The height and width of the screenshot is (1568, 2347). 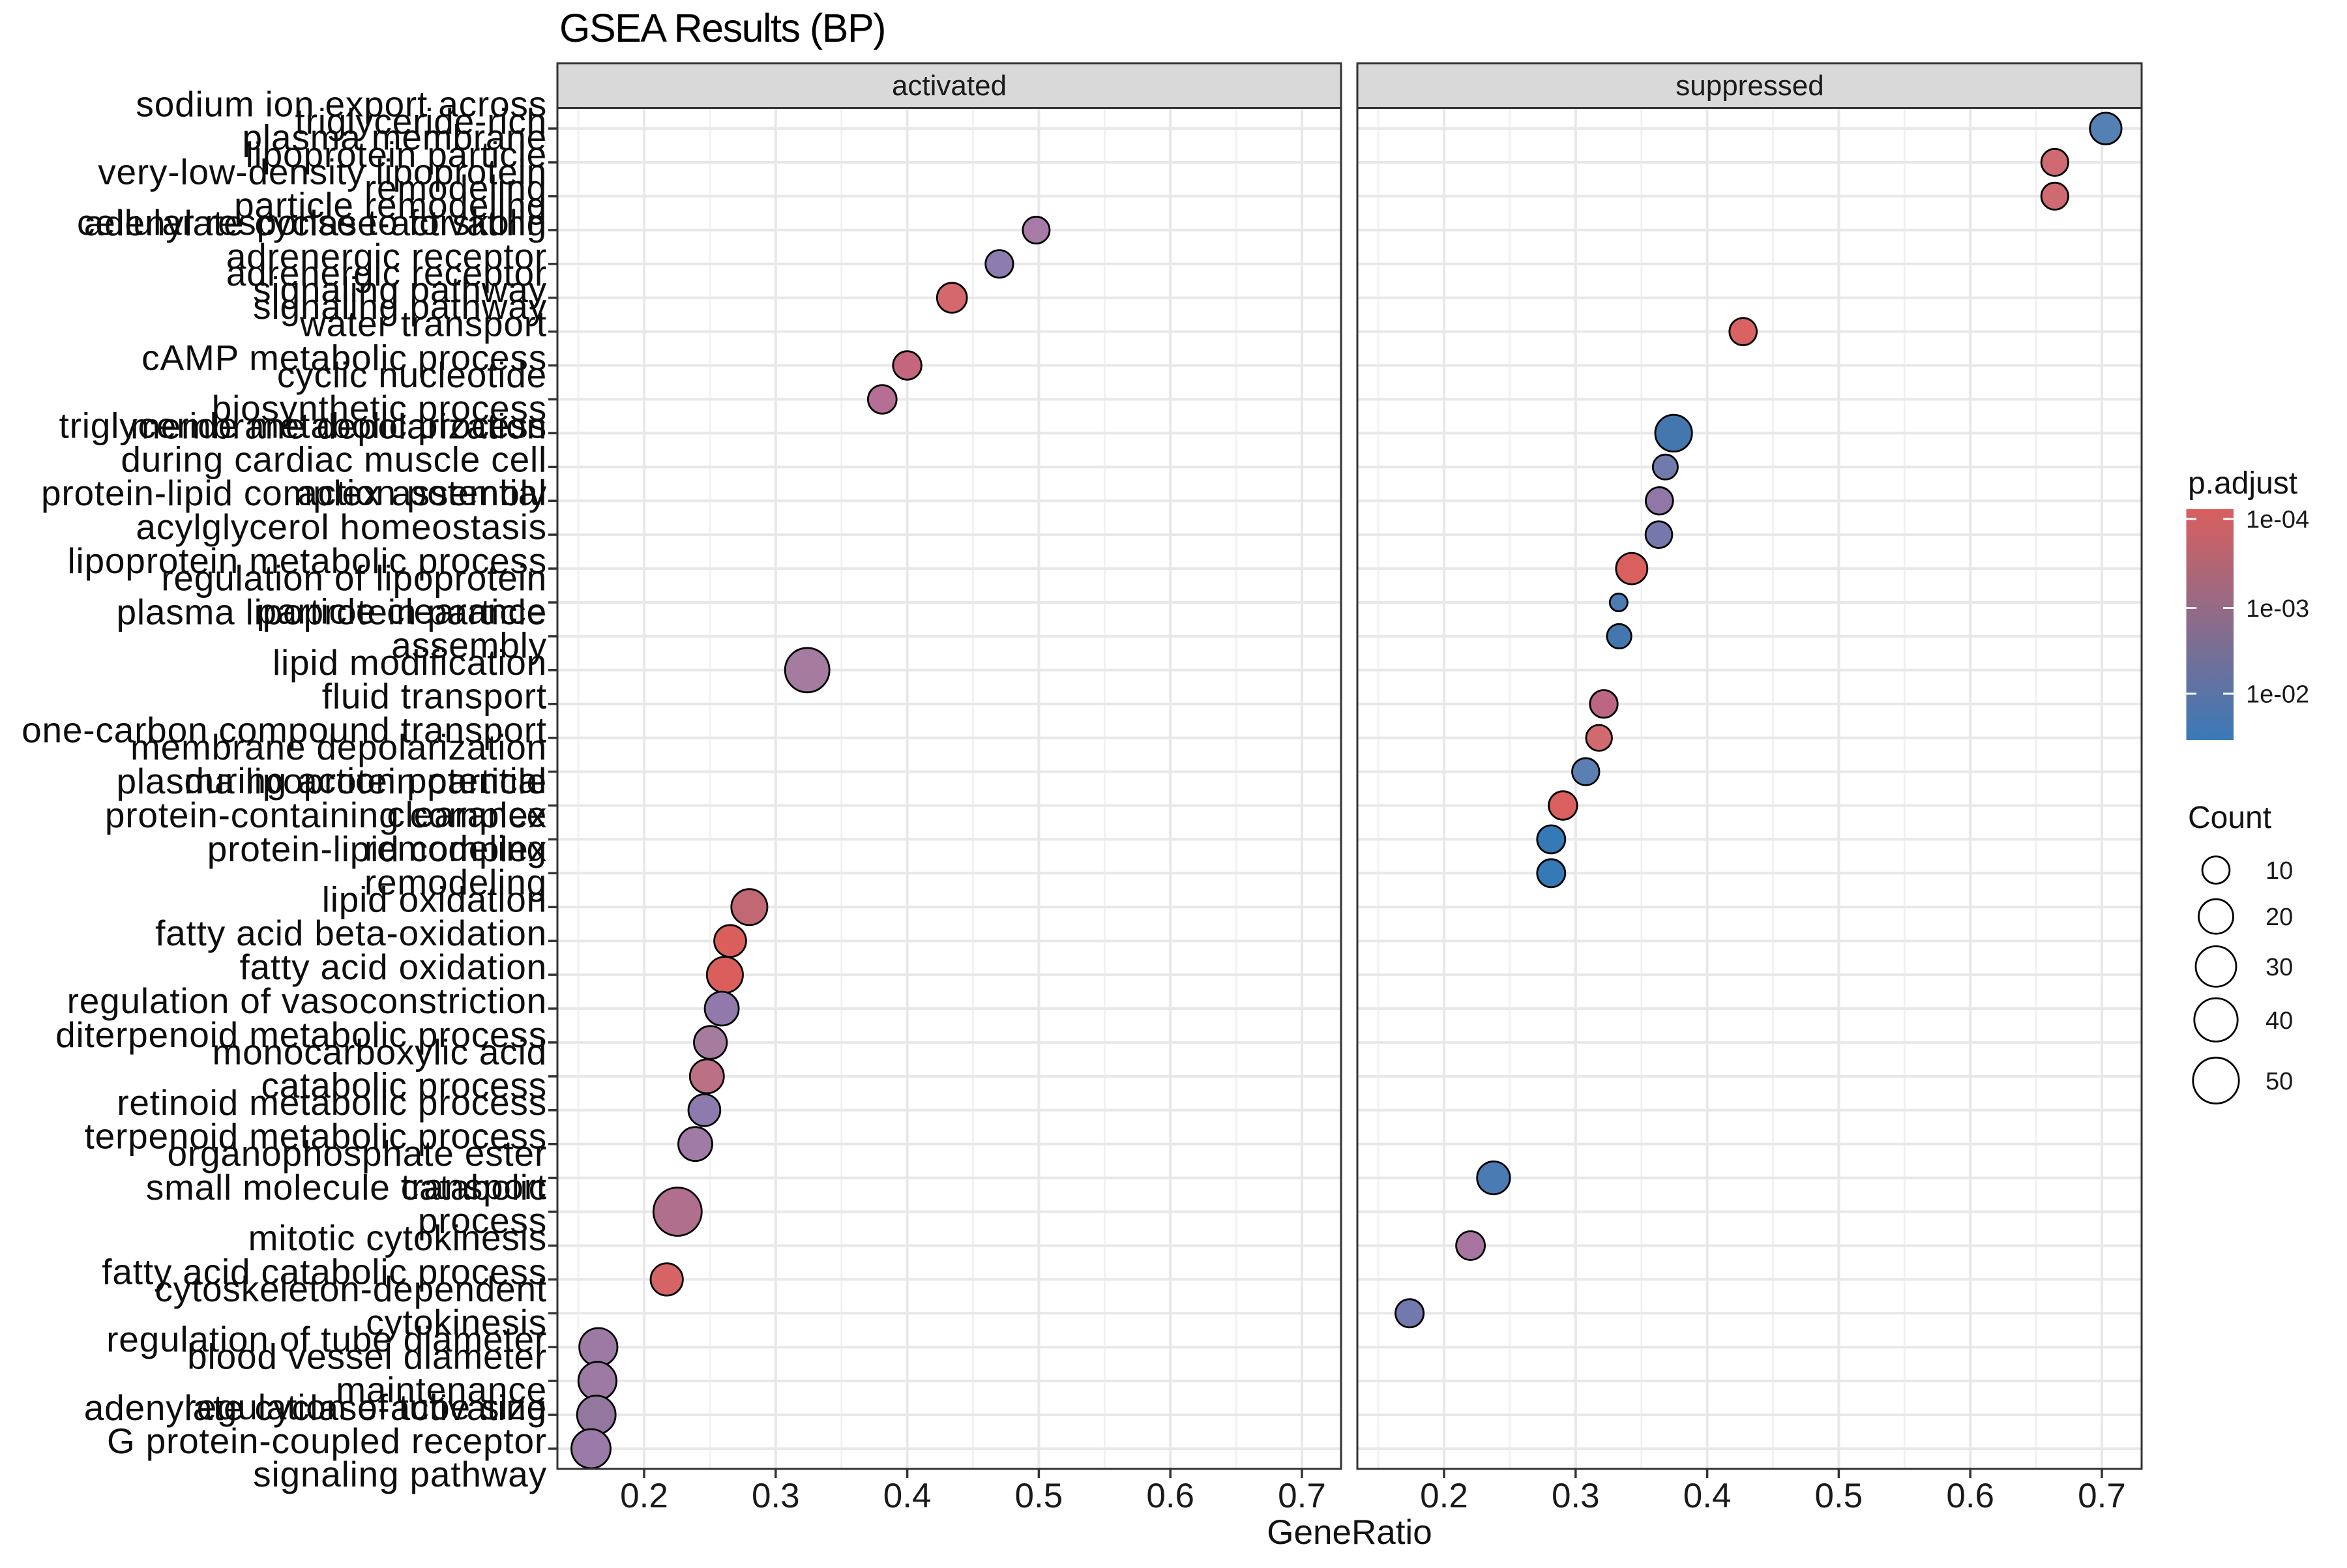 I want to click on svg-text: activated, so click(x=949, y=86).